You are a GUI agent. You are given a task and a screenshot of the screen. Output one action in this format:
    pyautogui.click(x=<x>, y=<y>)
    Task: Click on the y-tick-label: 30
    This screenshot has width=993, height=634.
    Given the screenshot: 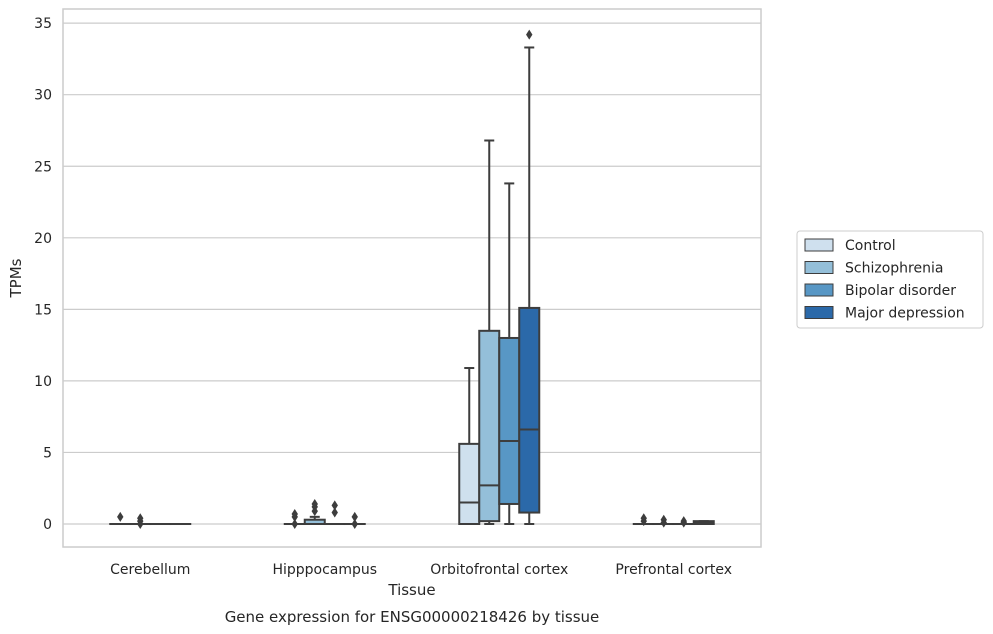 What is the action you would take?
    pyautogui.click(x=43, y=96)
    